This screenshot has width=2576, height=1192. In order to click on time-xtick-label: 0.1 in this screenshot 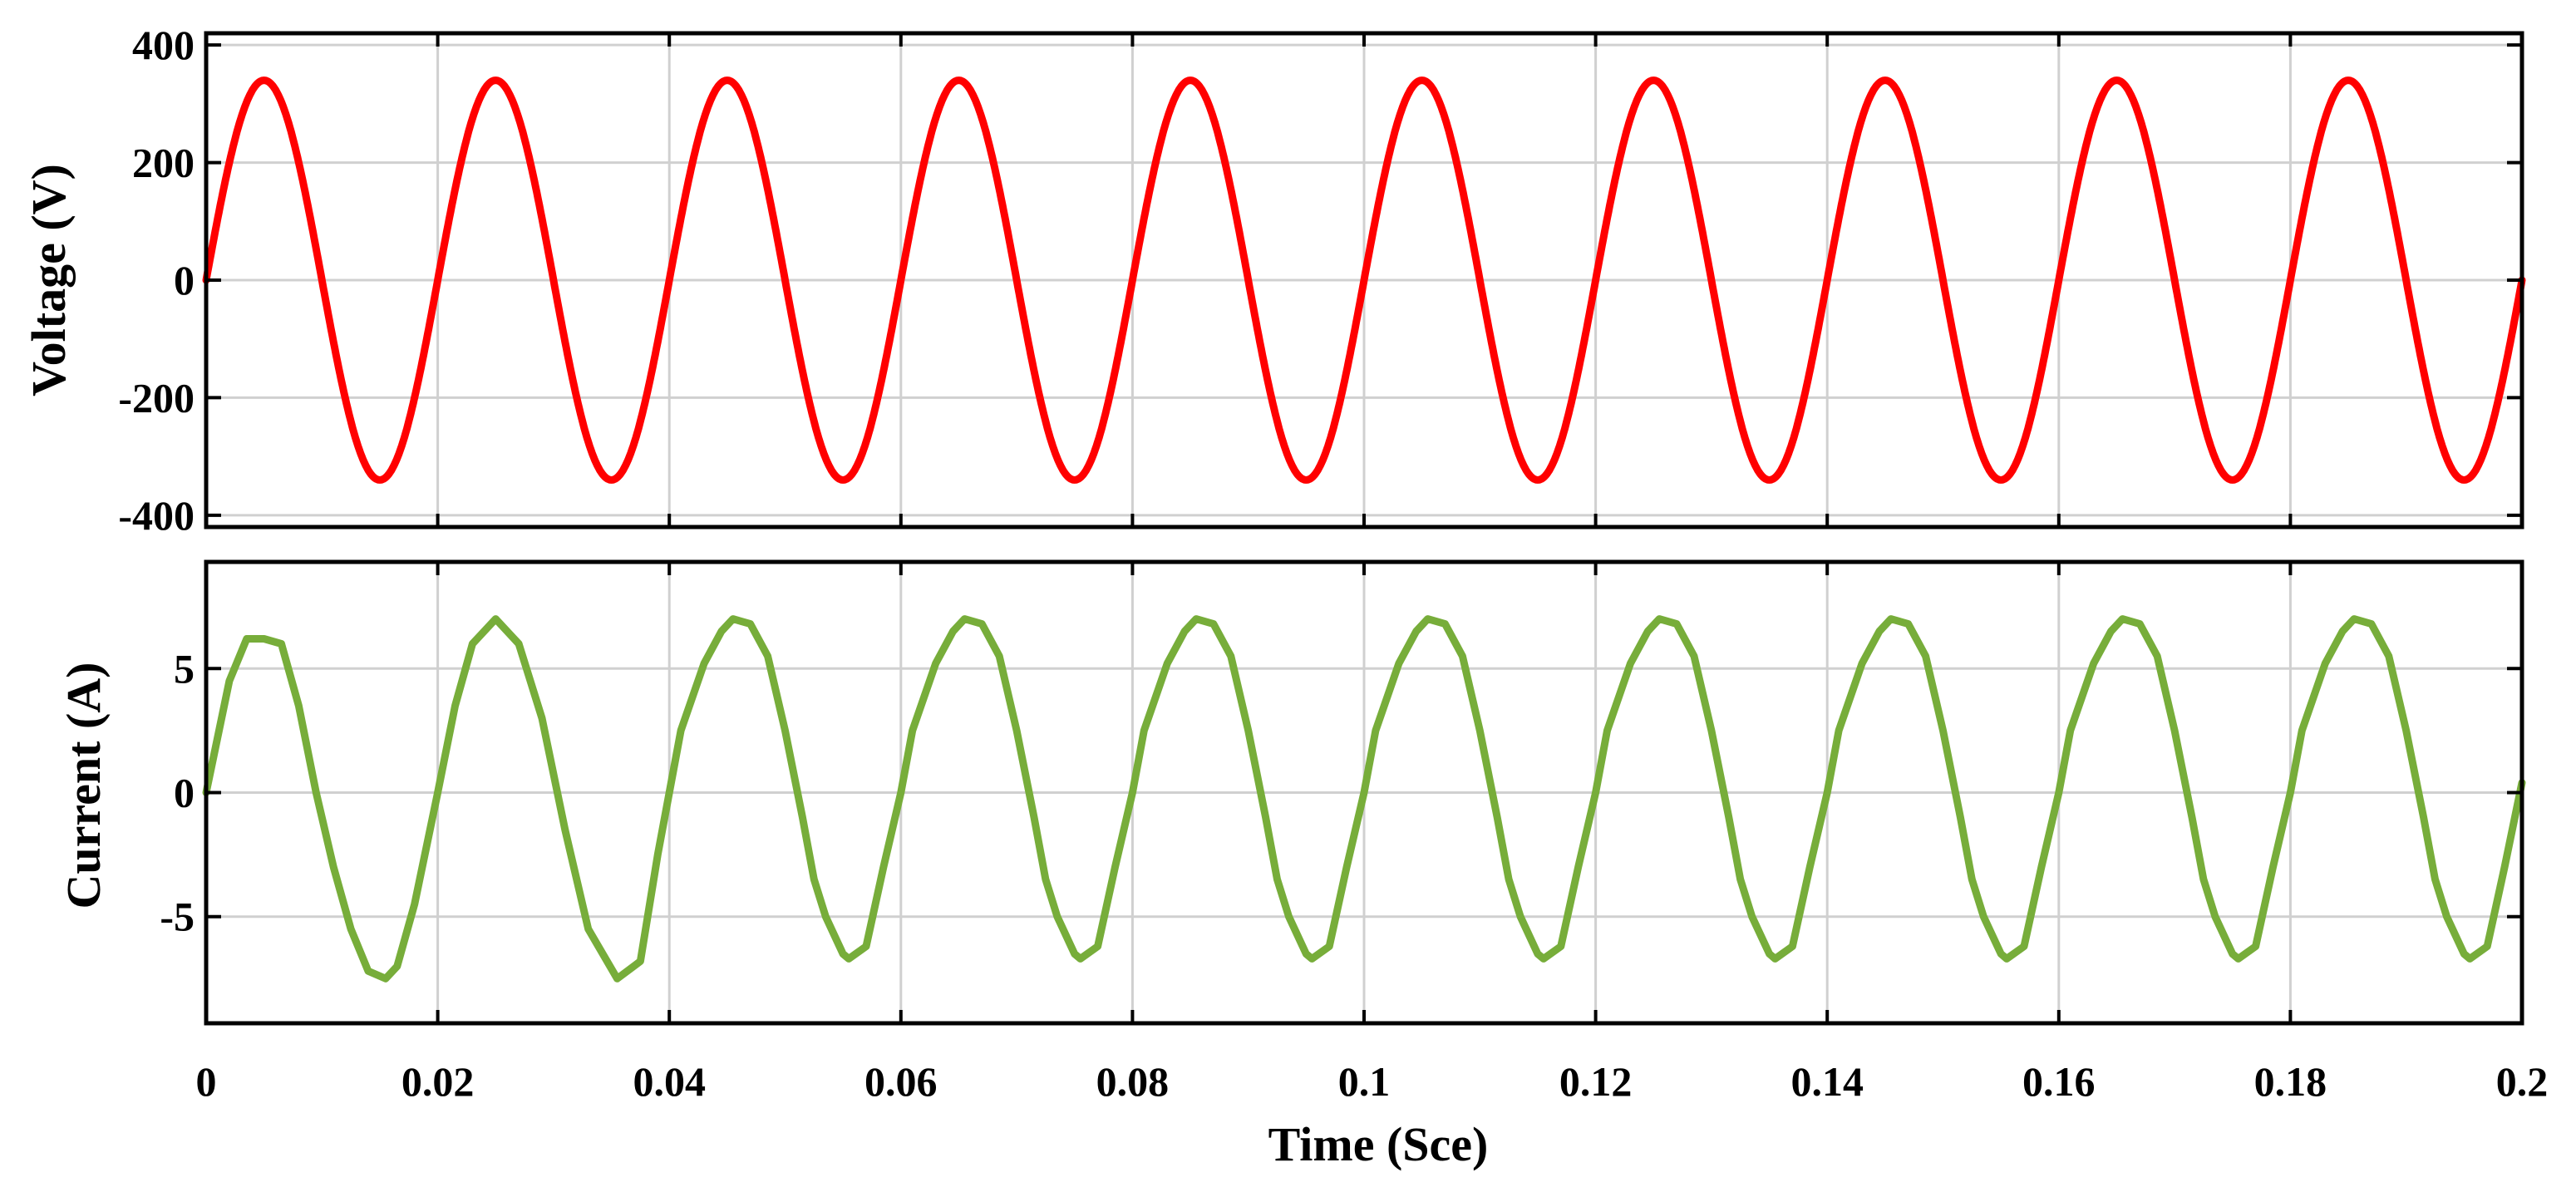, I will do `click(1364, 1081)`.